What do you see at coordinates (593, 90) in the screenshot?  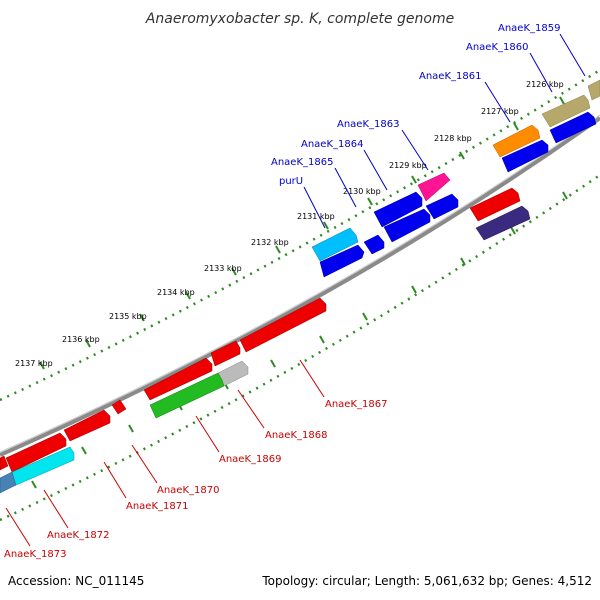 I see `gene-arrow-anaek-1859-b` at bounding box center [593, 90].